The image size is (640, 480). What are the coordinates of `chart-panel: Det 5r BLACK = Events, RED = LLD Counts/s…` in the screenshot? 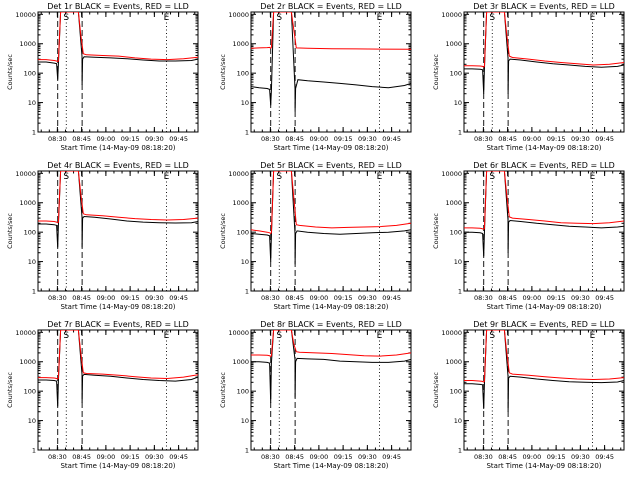 It's located at (315, 236).